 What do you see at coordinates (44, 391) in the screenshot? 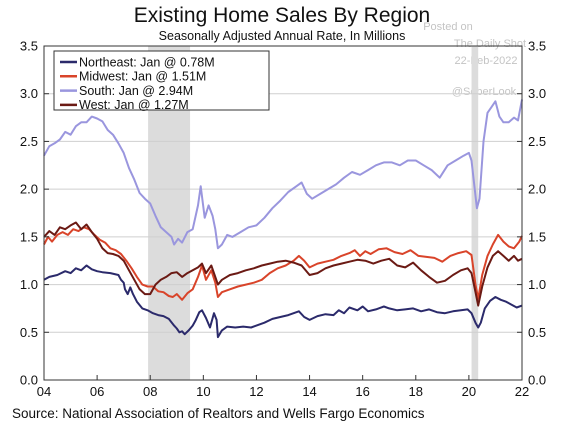
I see `x-tick-label-0: 04` at bounding box center [44, 391].